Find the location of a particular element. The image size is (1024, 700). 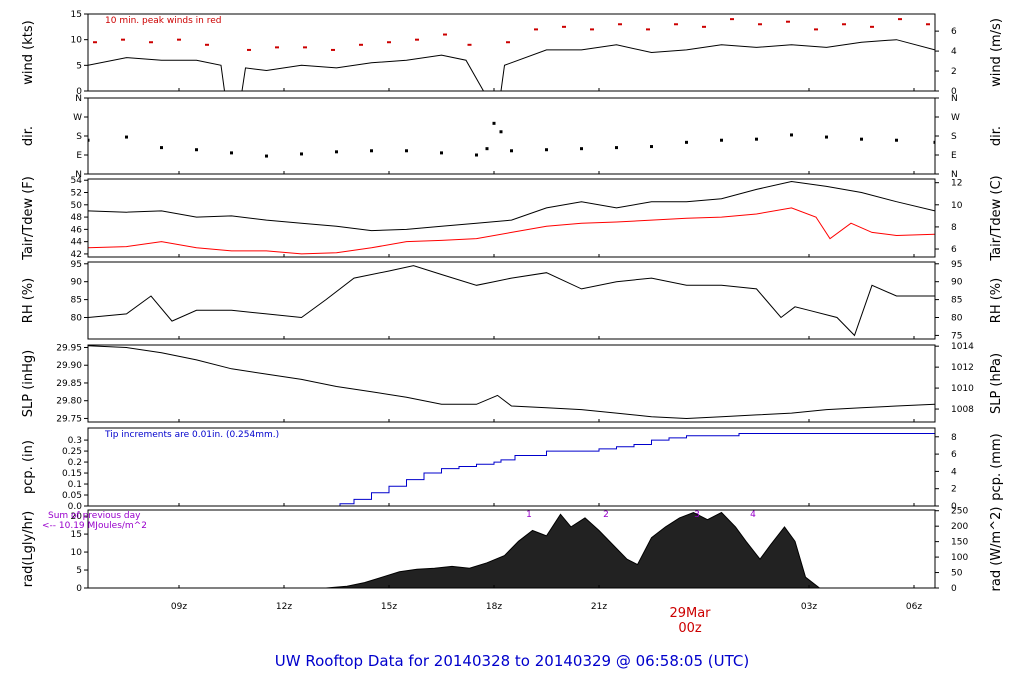

pcp-annotation: Tip increments are 0.01in. (0.254mm.) is located at coordinates (191, 435).